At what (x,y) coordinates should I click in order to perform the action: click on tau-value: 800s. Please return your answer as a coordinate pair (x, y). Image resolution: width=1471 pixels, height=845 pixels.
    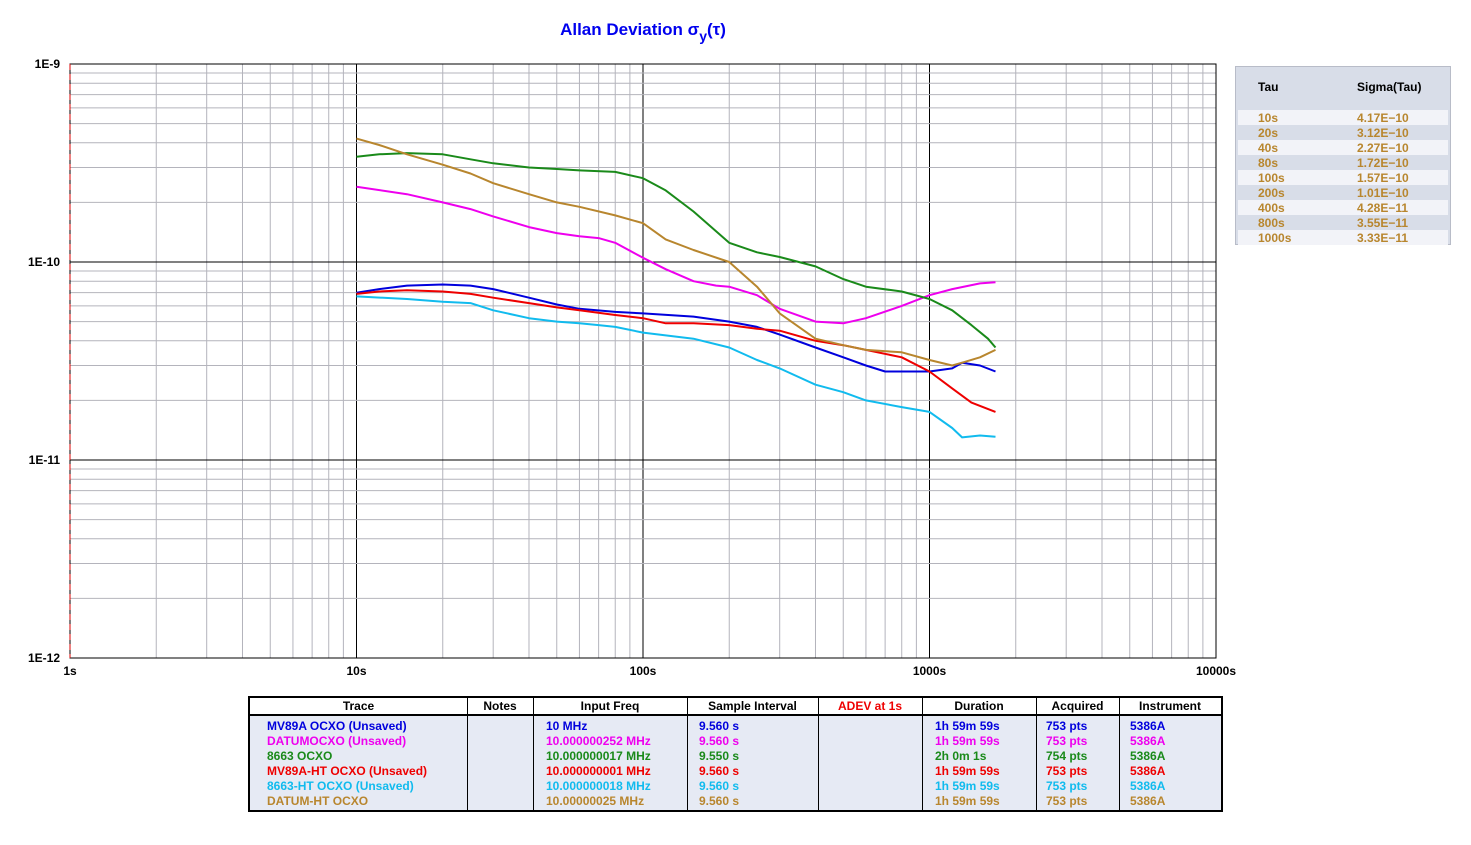
    Looking at the image, I should click on (1271, 223).